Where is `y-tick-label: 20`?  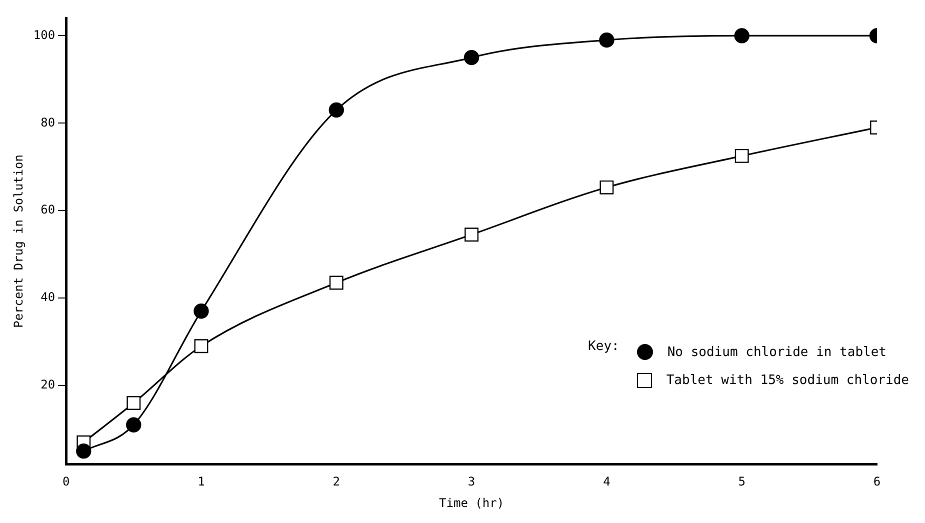 y-tick-label: 20 is located at coordinates (48, 385).